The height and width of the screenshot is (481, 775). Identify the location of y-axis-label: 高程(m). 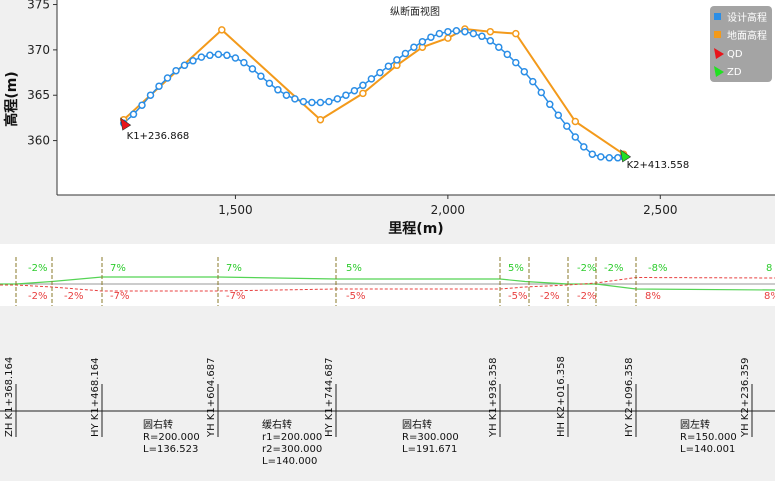
(11, 98).